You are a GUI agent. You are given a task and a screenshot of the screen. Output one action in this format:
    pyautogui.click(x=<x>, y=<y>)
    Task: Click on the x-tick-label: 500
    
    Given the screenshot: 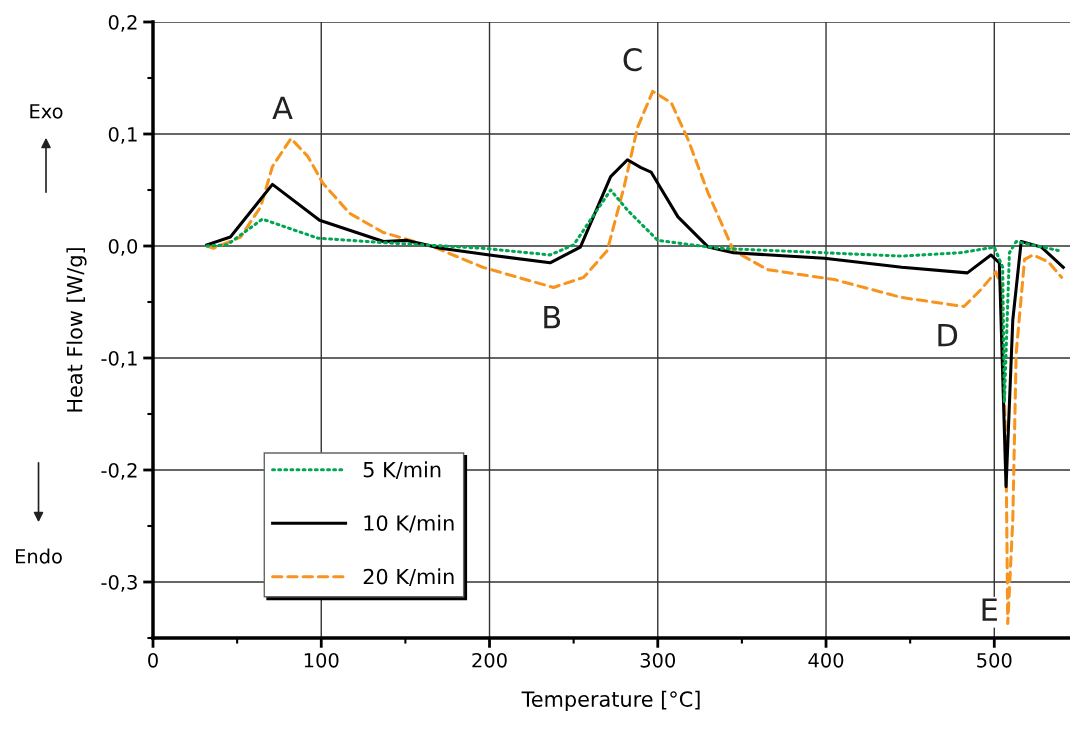 What is the action you would take?
    pyautogui.click(x=994, y=660)
    